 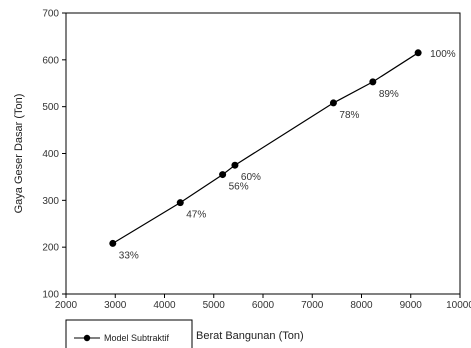 I want to click on legend-box, so click(x=129, y=333).